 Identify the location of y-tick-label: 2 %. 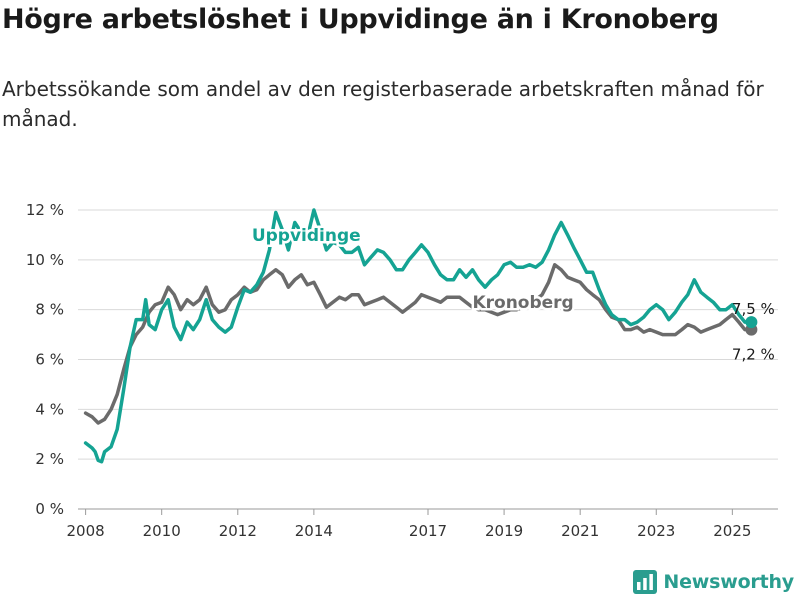
(49, 459).